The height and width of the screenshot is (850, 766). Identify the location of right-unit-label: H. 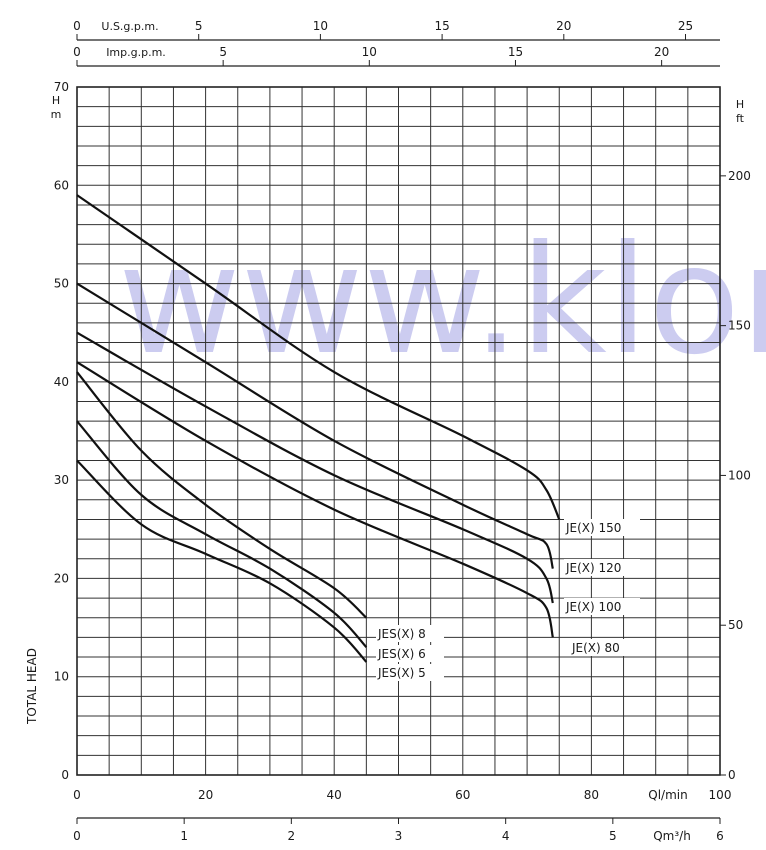
(740, 104).